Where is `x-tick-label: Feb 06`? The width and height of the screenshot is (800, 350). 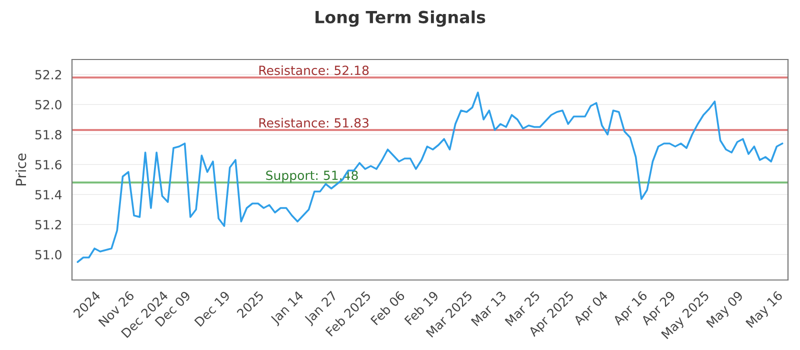 x-tick-label: Feb 06 is located at coordinates (388, 308).